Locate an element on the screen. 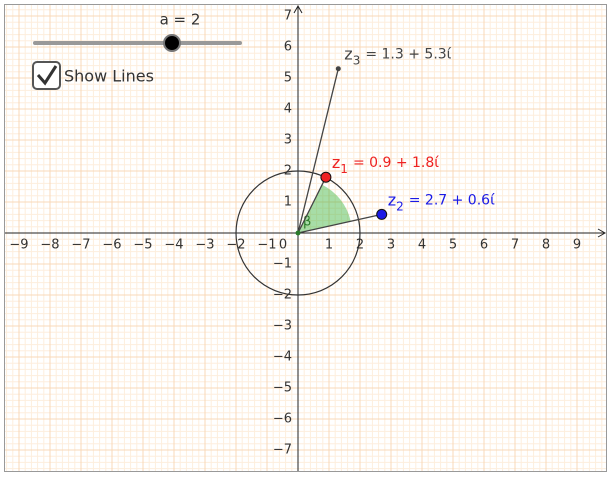 The image size is (612, 482). x-tick-label: −9 is located at coordinates (18, 245).